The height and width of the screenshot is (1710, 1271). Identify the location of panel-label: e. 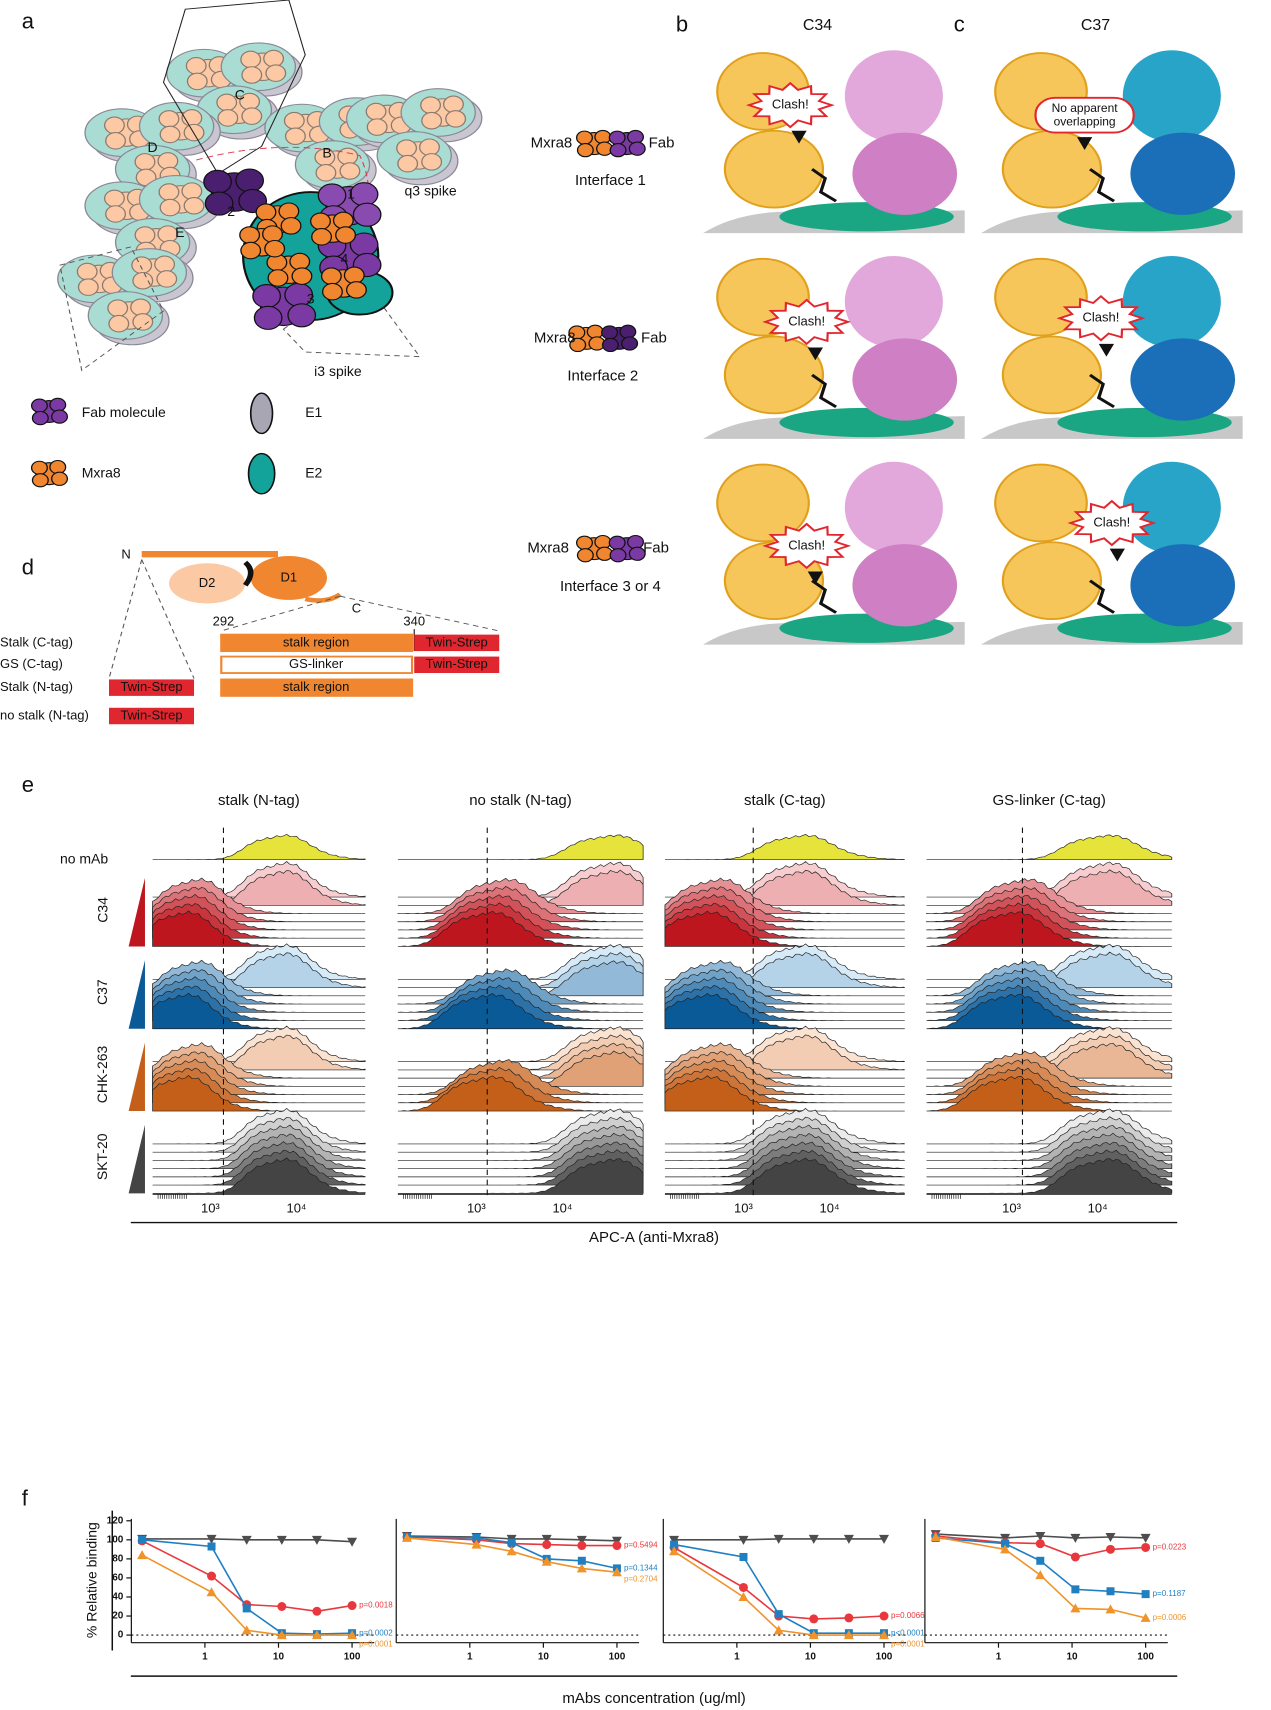
(28, 784).